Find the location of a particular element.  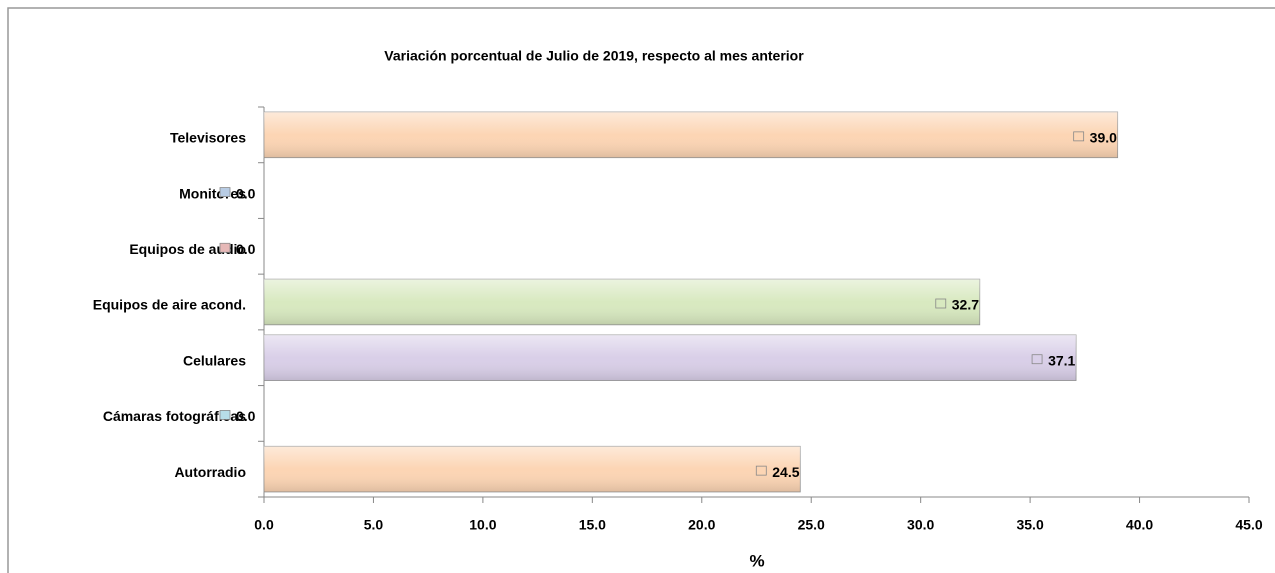

x-tick-label: 35.0 is located at coordinates (1029, 525).